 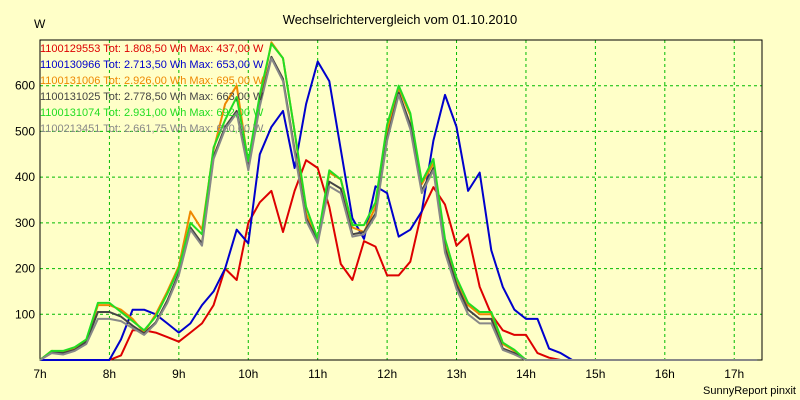 I want to click on y-tick-label: 600, so click(x=25, y=86).